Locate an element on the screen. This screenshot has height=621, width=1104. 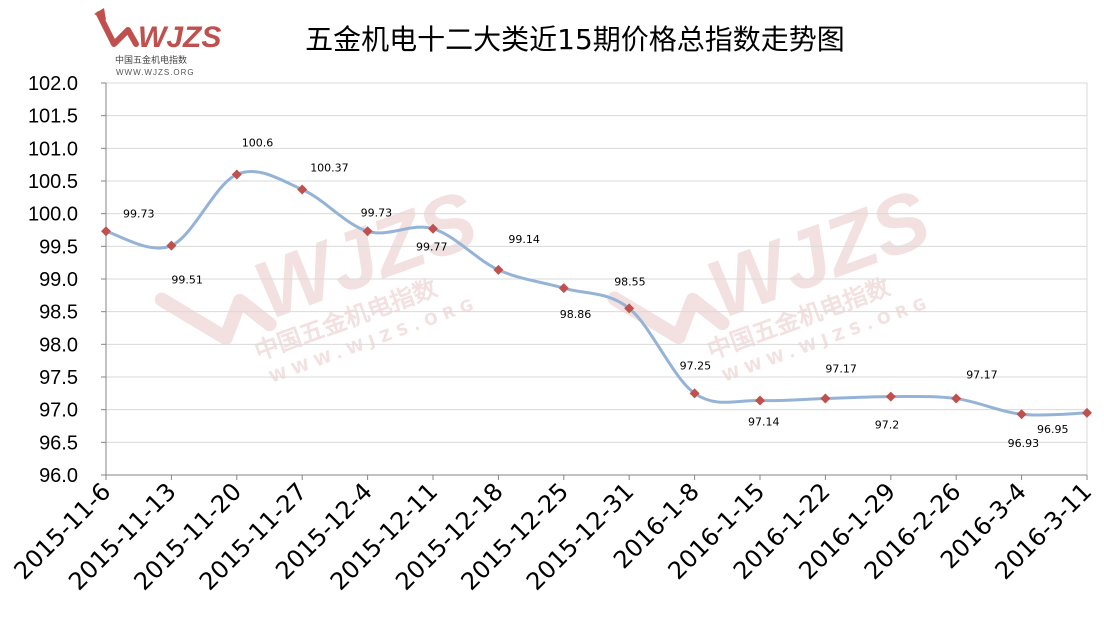
data-label: 97.25 is located at coordinates (696, 365).